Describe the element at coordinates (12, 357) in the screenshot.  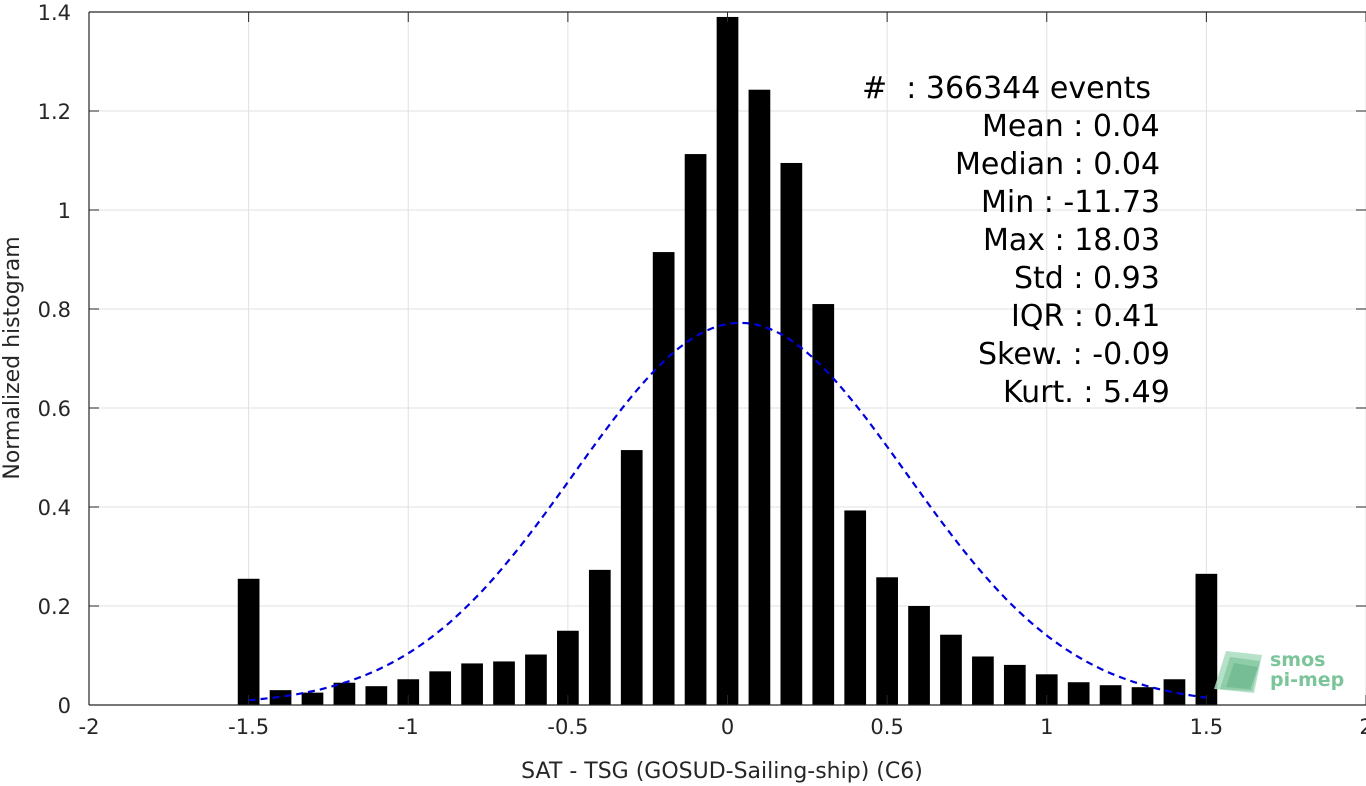
I see `y-axis-label: Normalized histogram` at that location.